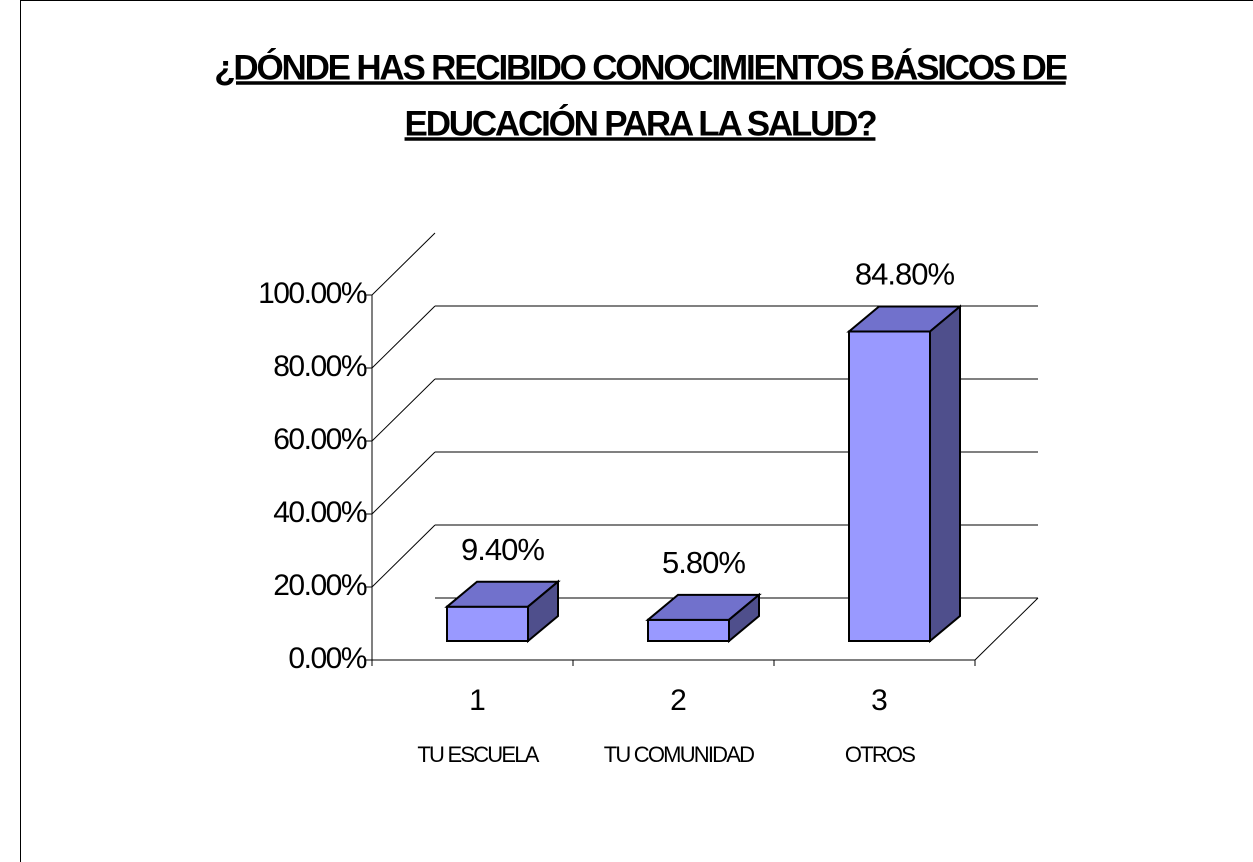 The width and height of the screenshot is (1253, 862). I want to click on x-tick-label: 3, so click(879, 700).